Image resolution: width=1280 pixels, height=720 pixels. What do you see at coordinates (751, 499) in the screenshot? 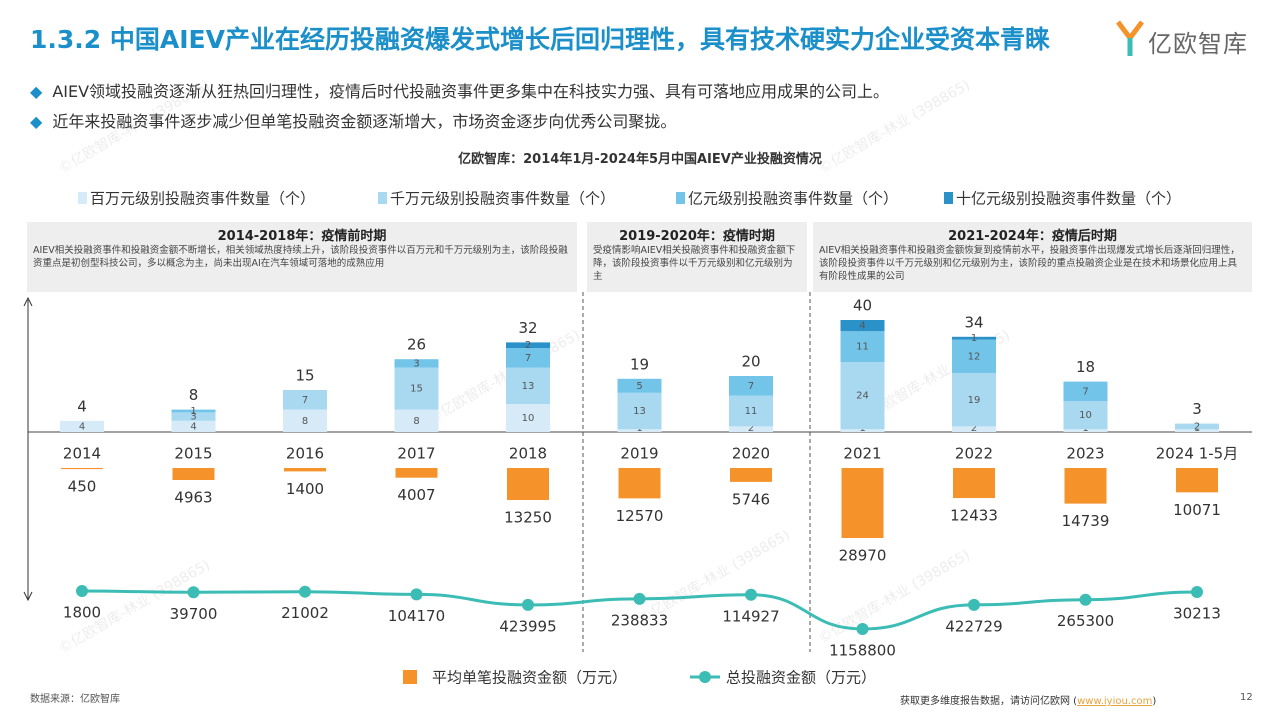
I see `avg-label: 5746` at bounding box center [751, 499].